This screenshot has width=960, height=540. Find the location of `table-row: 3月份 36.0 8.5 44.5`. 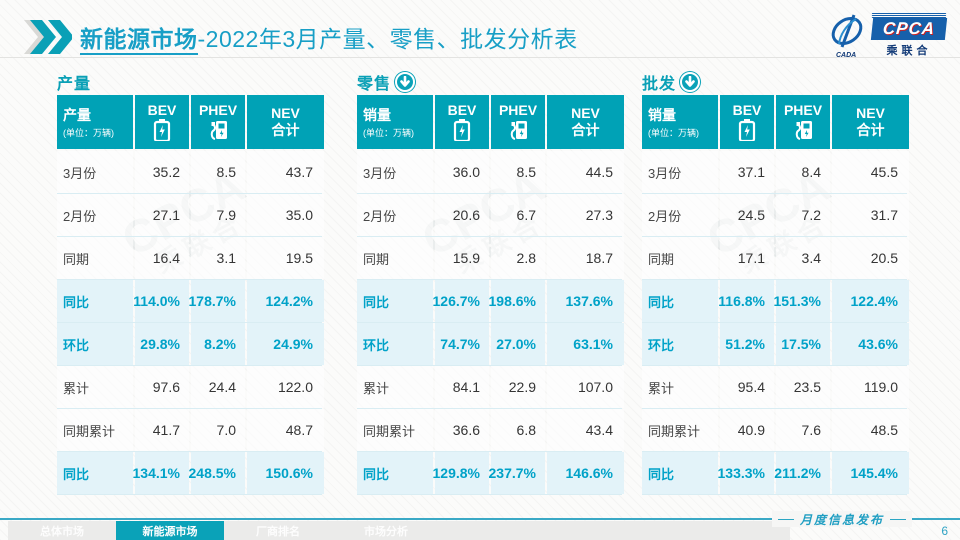

table-row: 3月份 36.0 8.5 44.5 is located at coordinates (490, 172).